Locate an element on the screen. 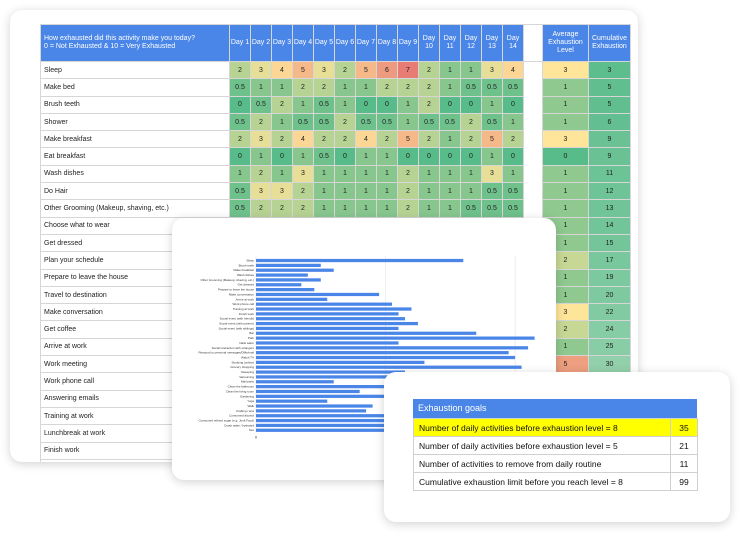 The width and height of the screenshot is (748, 540). cumulative-cell: 25 is located at coordinates (609, 347).